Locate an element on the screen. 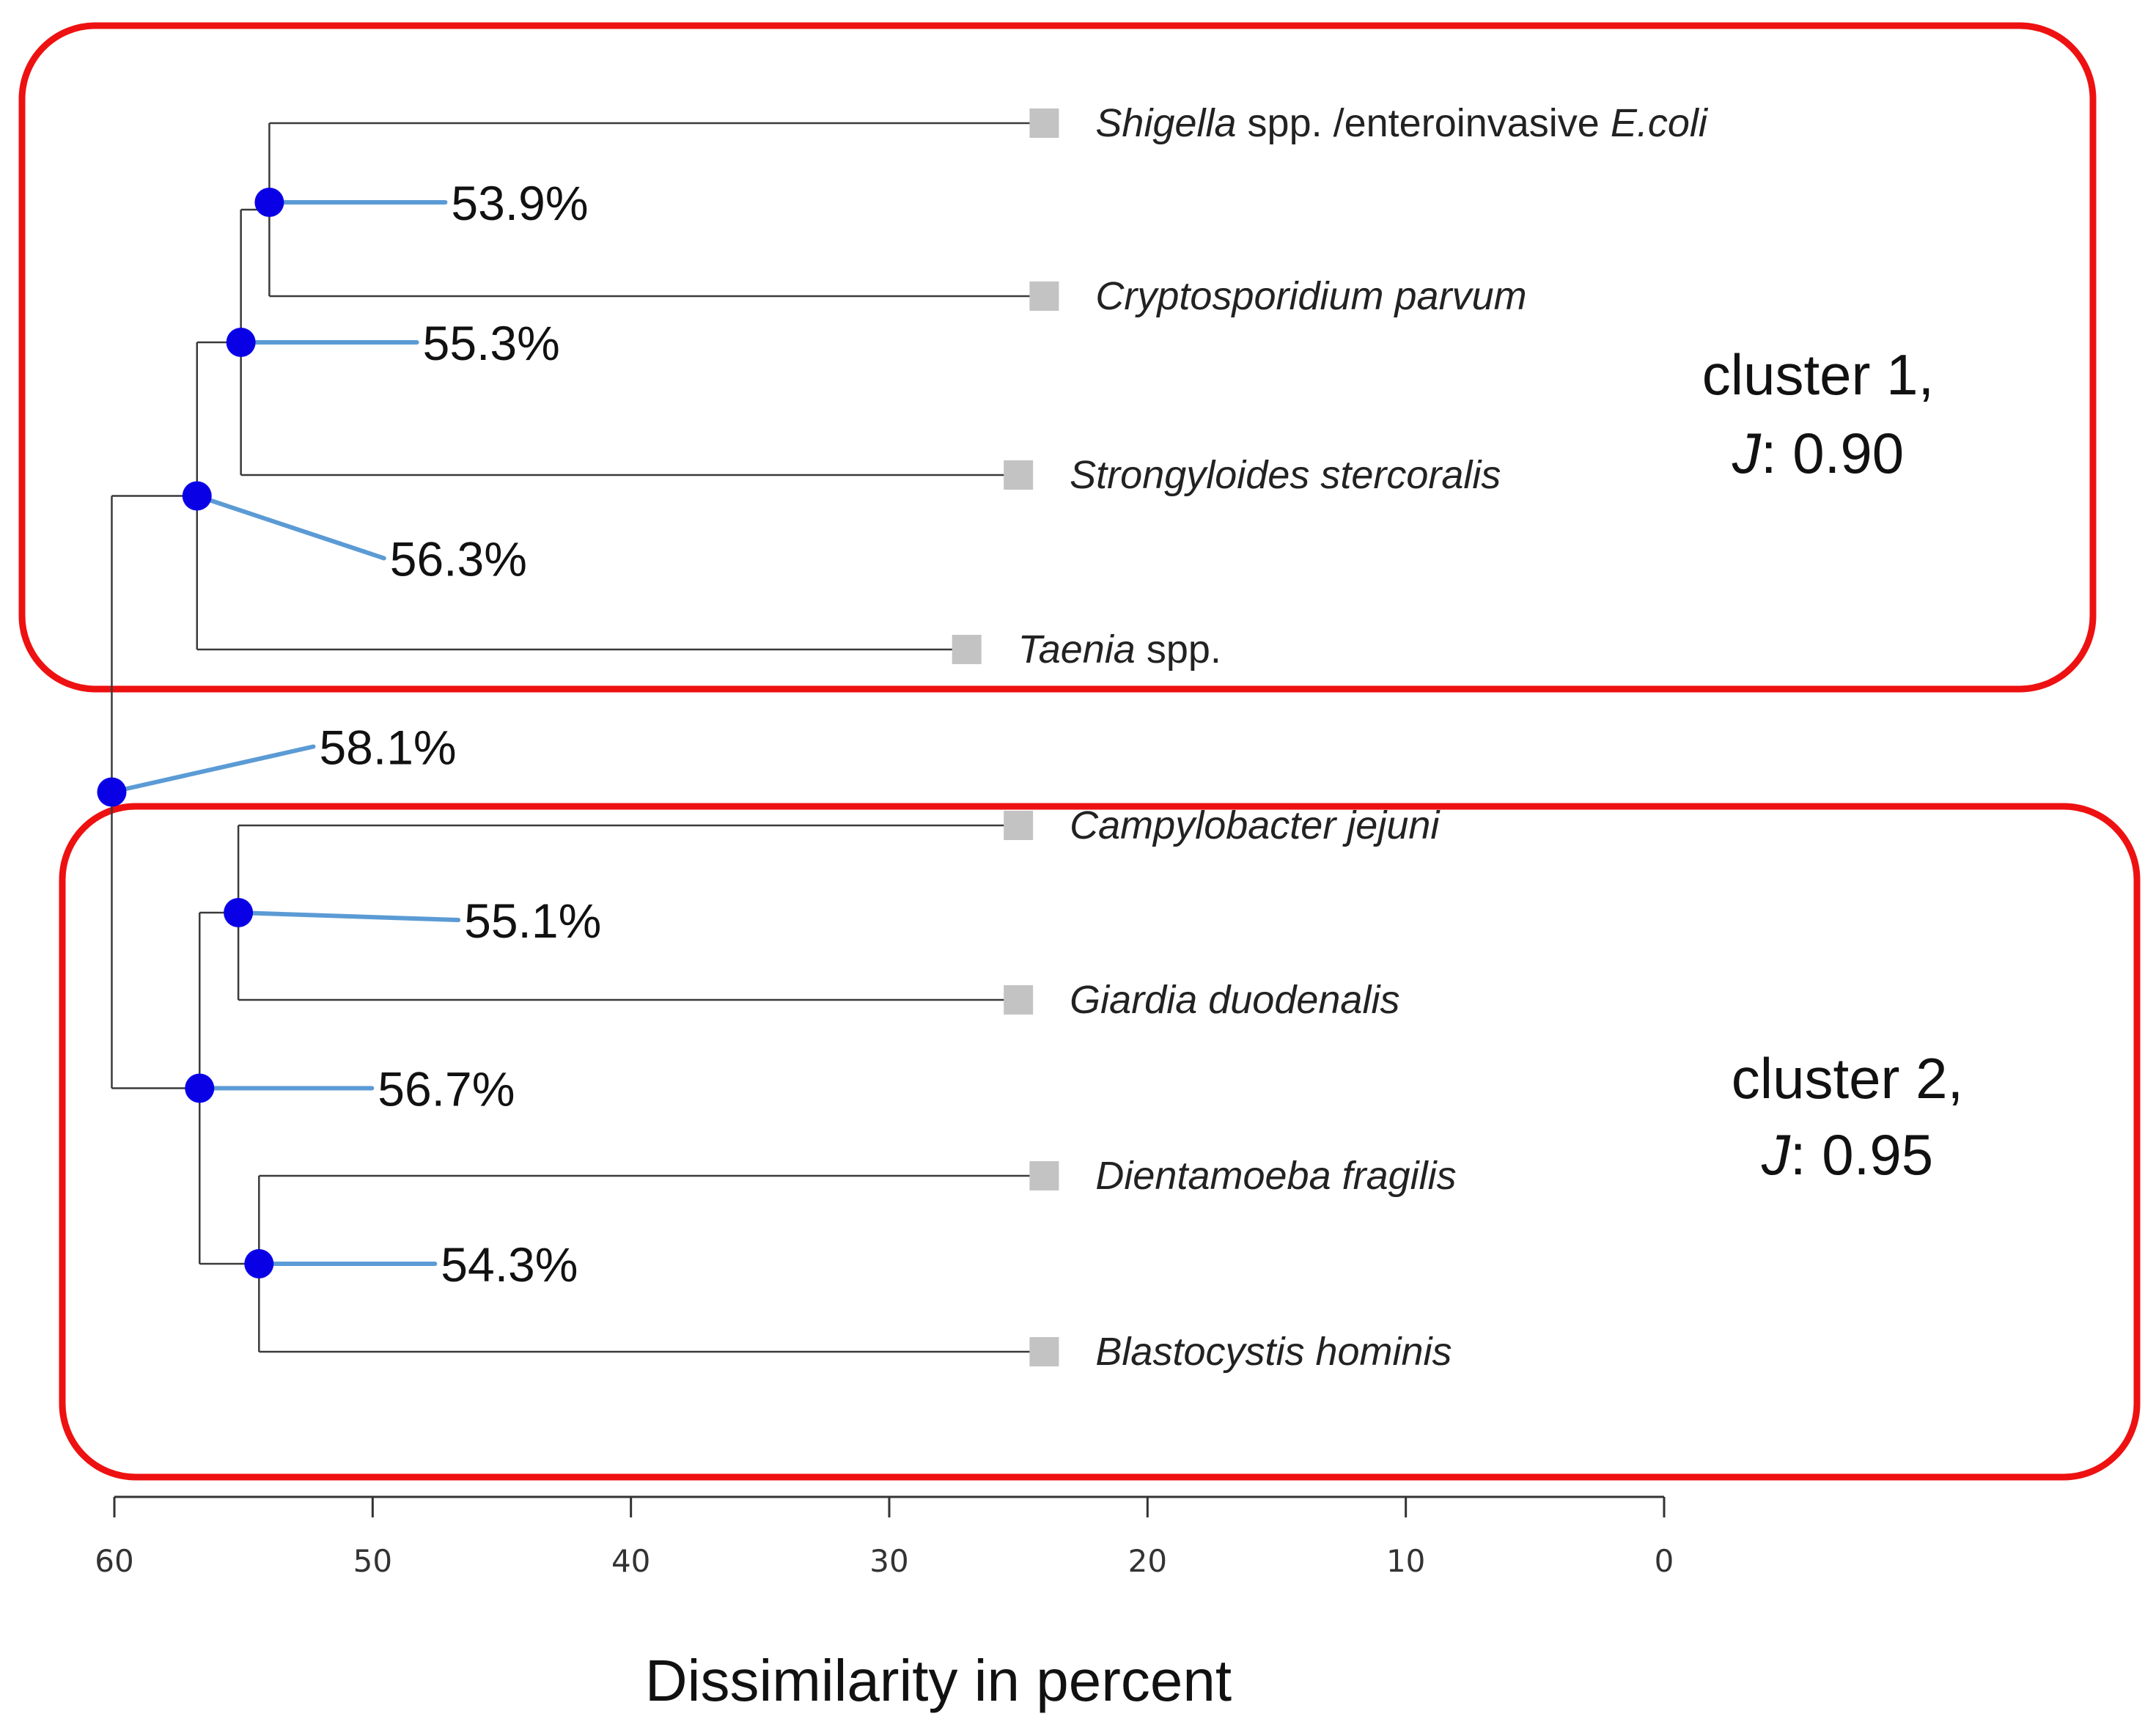  leaf-tip-crypto is located at coordinates (1044, 296).